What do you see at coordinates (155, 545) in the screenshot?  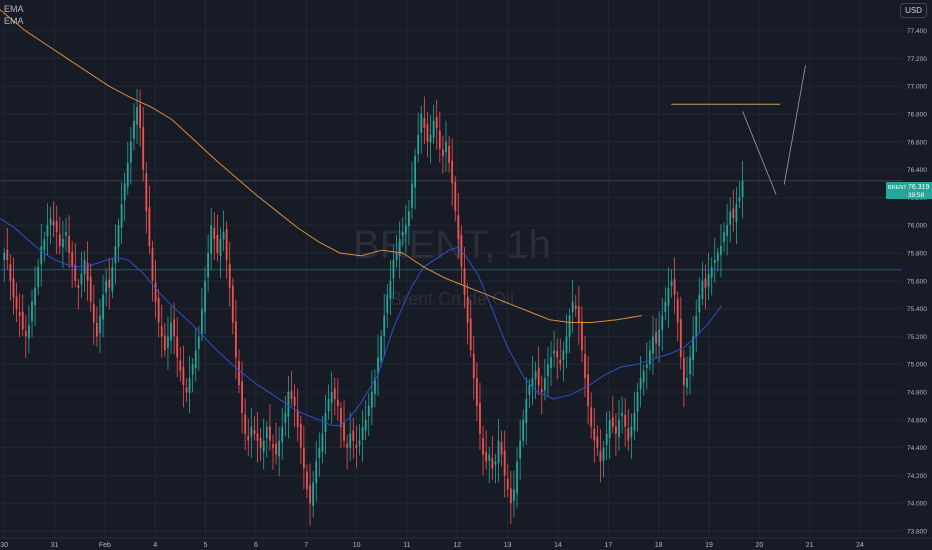 I see `time-tick-label: 4` at bounding box center [155, 545].